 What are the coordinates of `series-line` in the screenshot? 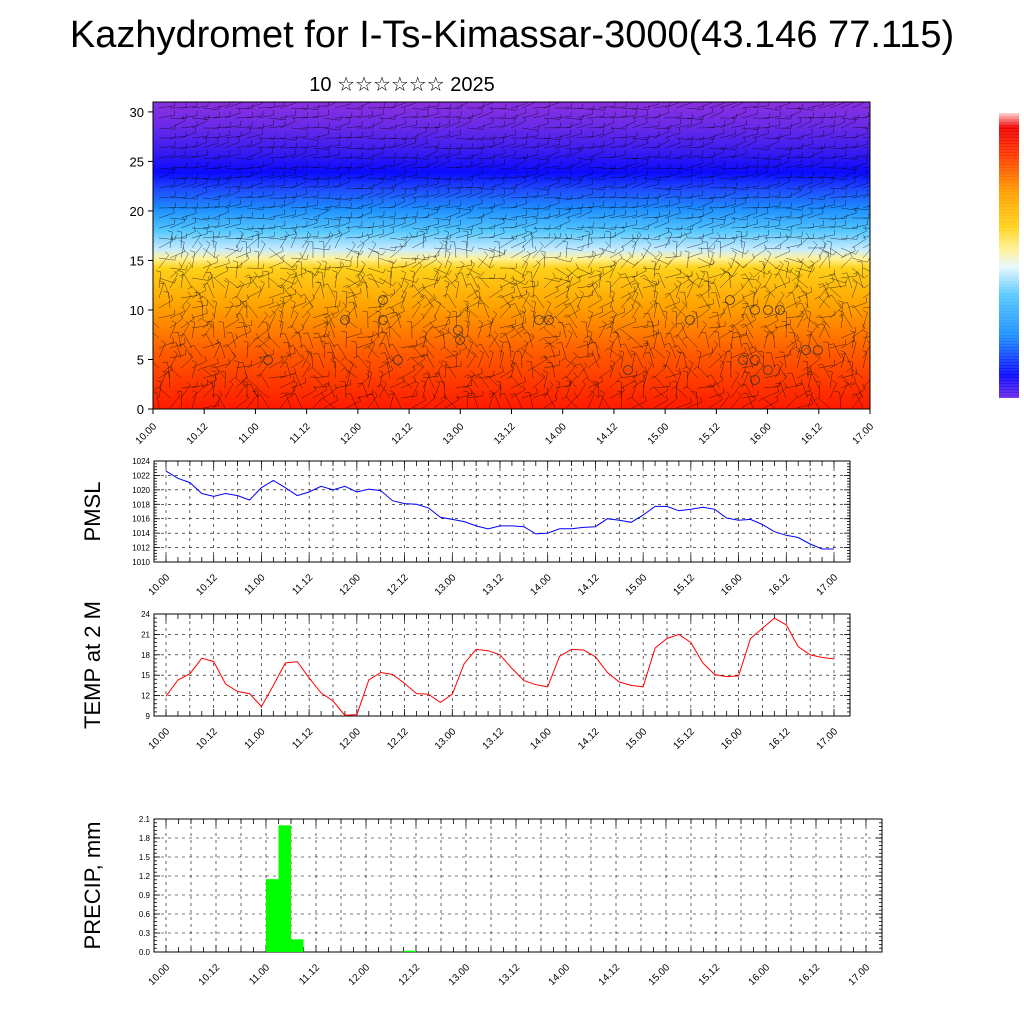 It's located at (499, 510).